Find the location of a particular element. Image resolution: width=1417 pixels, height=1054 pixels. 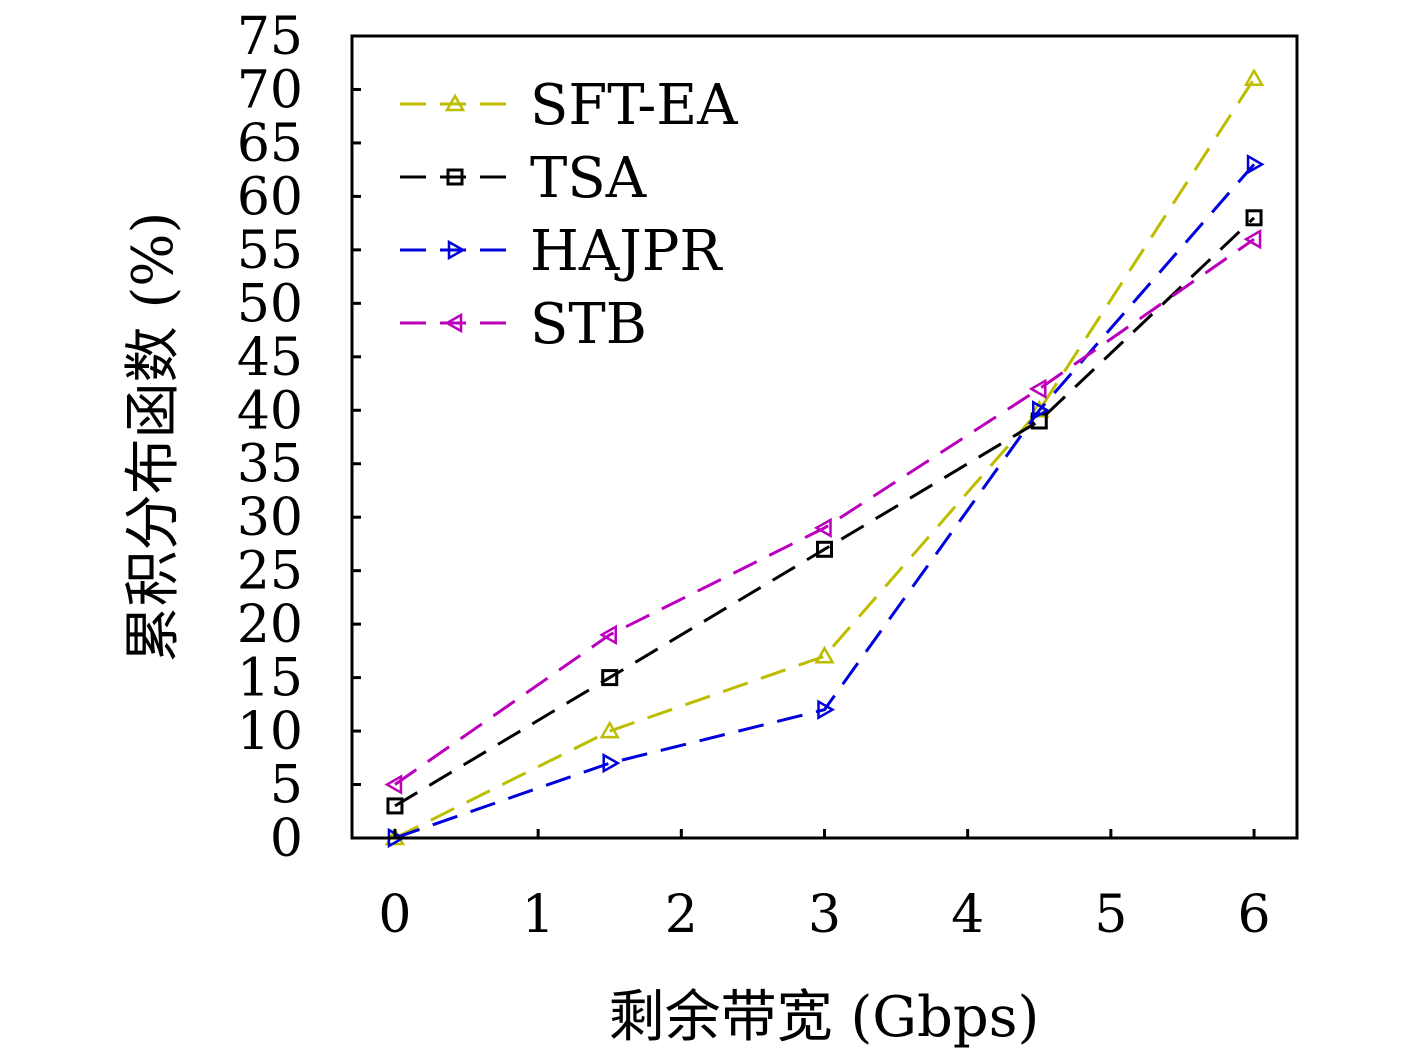

x-tick-label: 6 is located at coordinates (1253, 915).